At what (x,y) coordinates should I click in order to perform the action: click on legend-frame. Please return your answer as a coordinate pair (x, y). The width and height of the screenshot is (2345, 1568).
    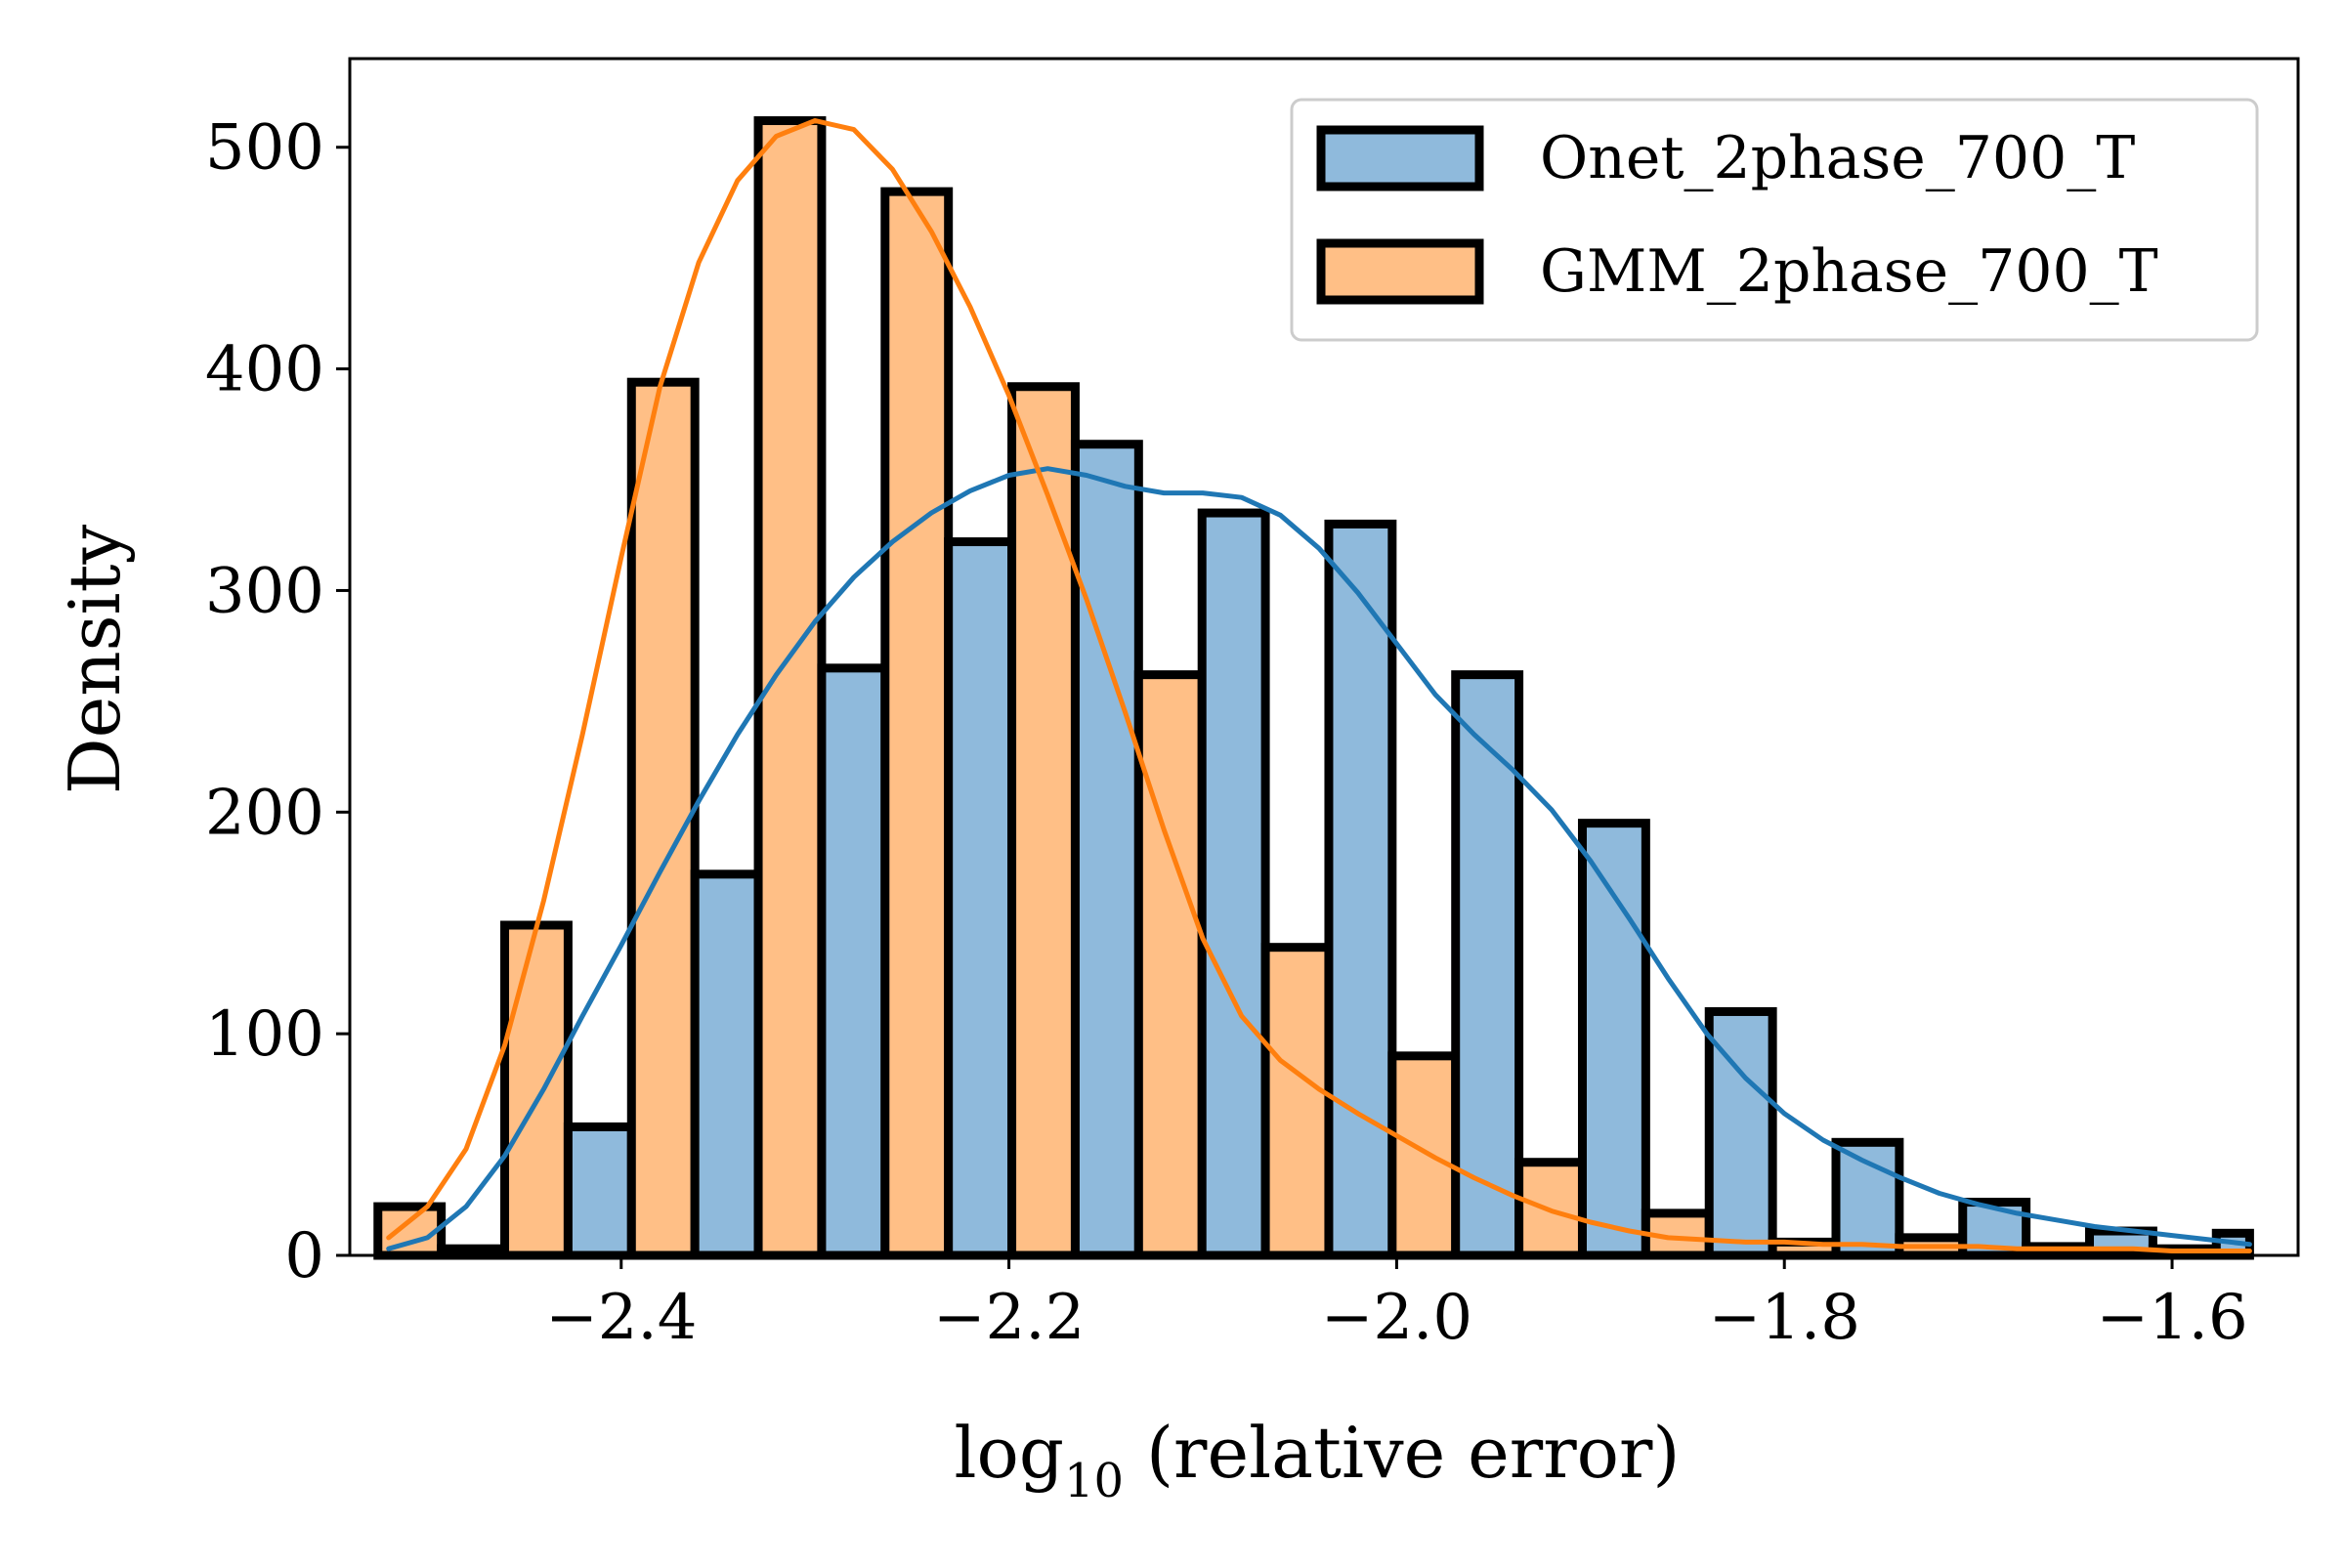
    Looking at the image, I should click on (1774, 220).